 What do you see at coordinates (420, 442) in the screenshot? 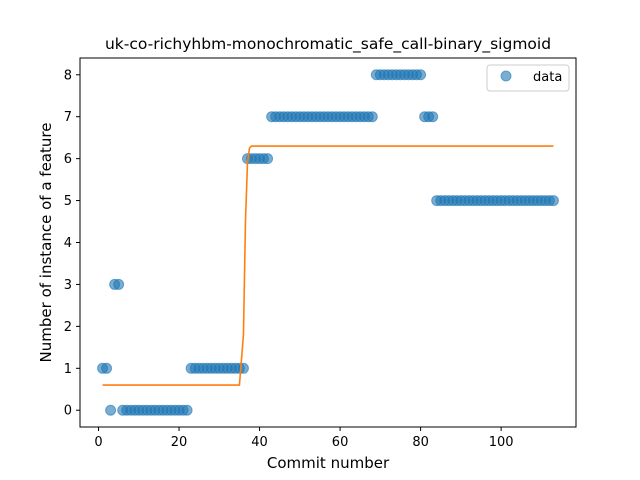
I see `x-tick-label: 80` at bounding box center [420, 442].